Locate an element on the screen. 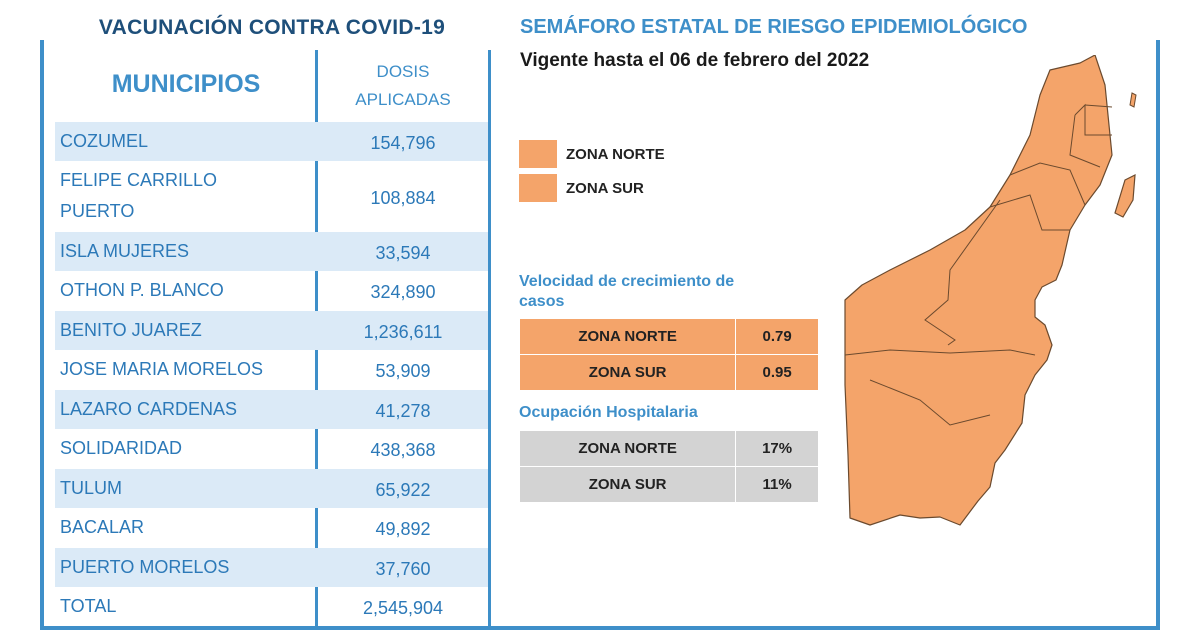  table-row: ZONA SUR 0.95 is located at coordinates (668, 372).